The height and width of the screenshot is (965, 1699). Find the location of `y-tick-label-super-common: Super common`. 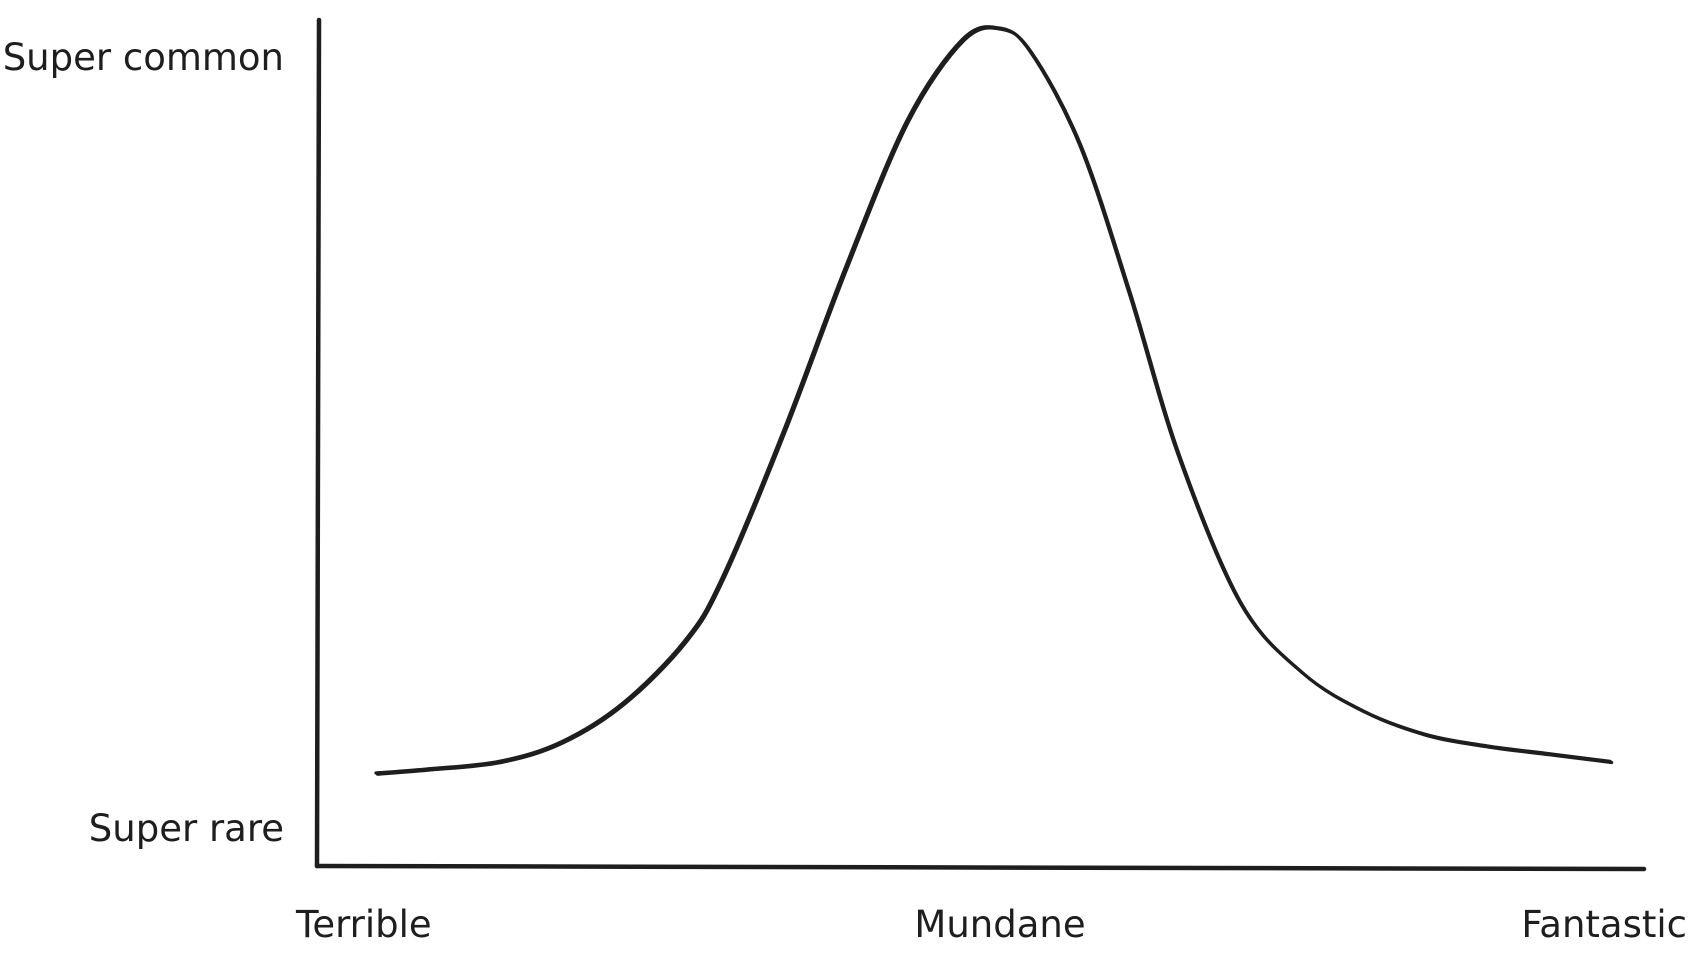

y-tick-label-super-common: Super common is located at coordinates (143, 57).